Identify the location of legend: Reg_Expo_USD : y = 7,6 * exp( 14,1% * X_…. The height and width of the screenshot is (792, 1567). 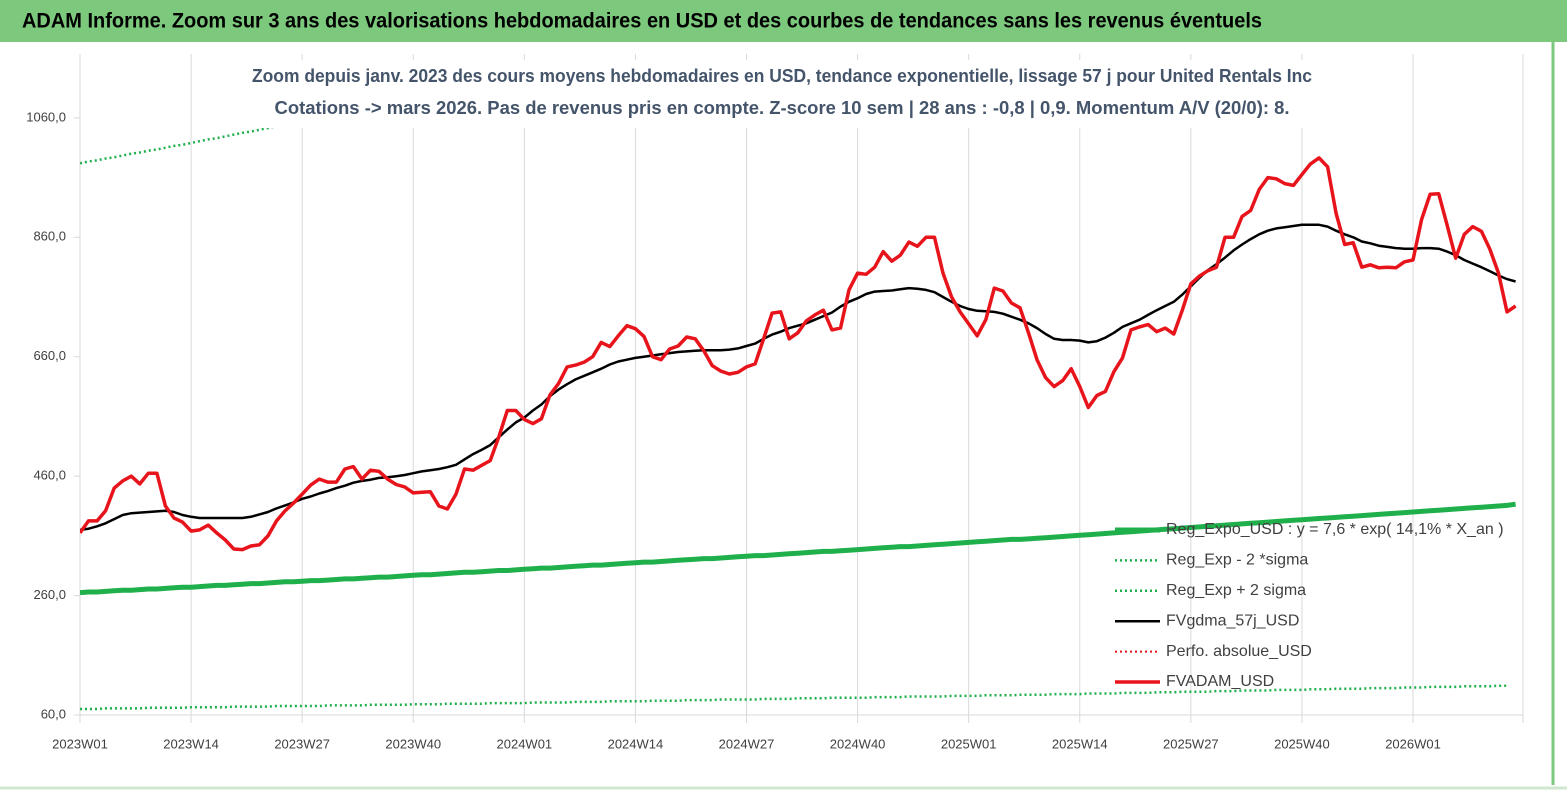
(1309, 605).